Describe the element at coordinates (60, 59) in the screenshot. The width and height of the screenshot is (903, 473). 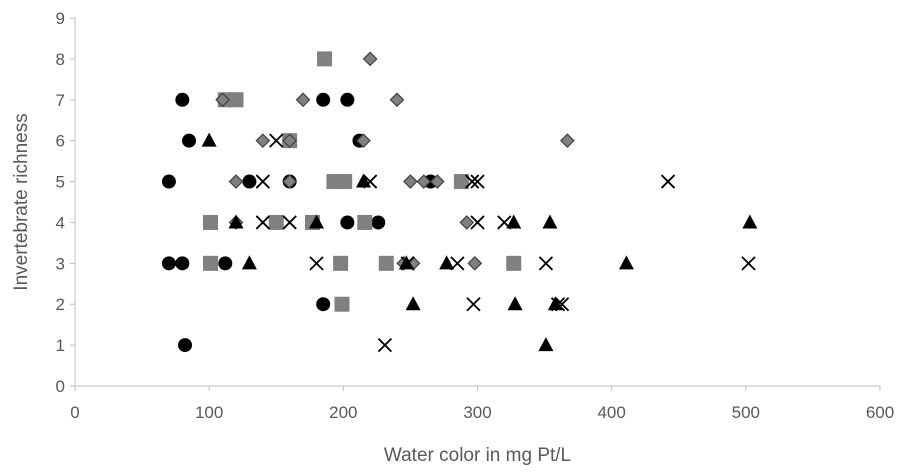
I see `y-tick-label: 8` at that location.